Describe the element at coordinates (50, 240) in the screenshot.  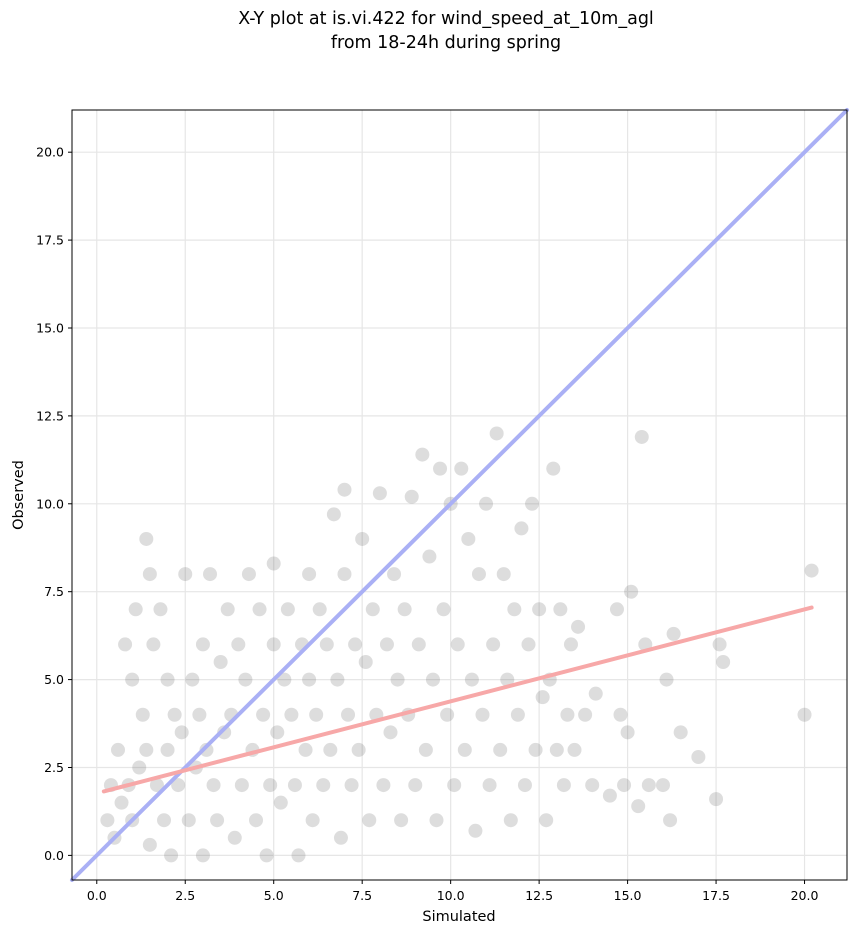
I see `y-tick-label-7: 17.5` at that location.